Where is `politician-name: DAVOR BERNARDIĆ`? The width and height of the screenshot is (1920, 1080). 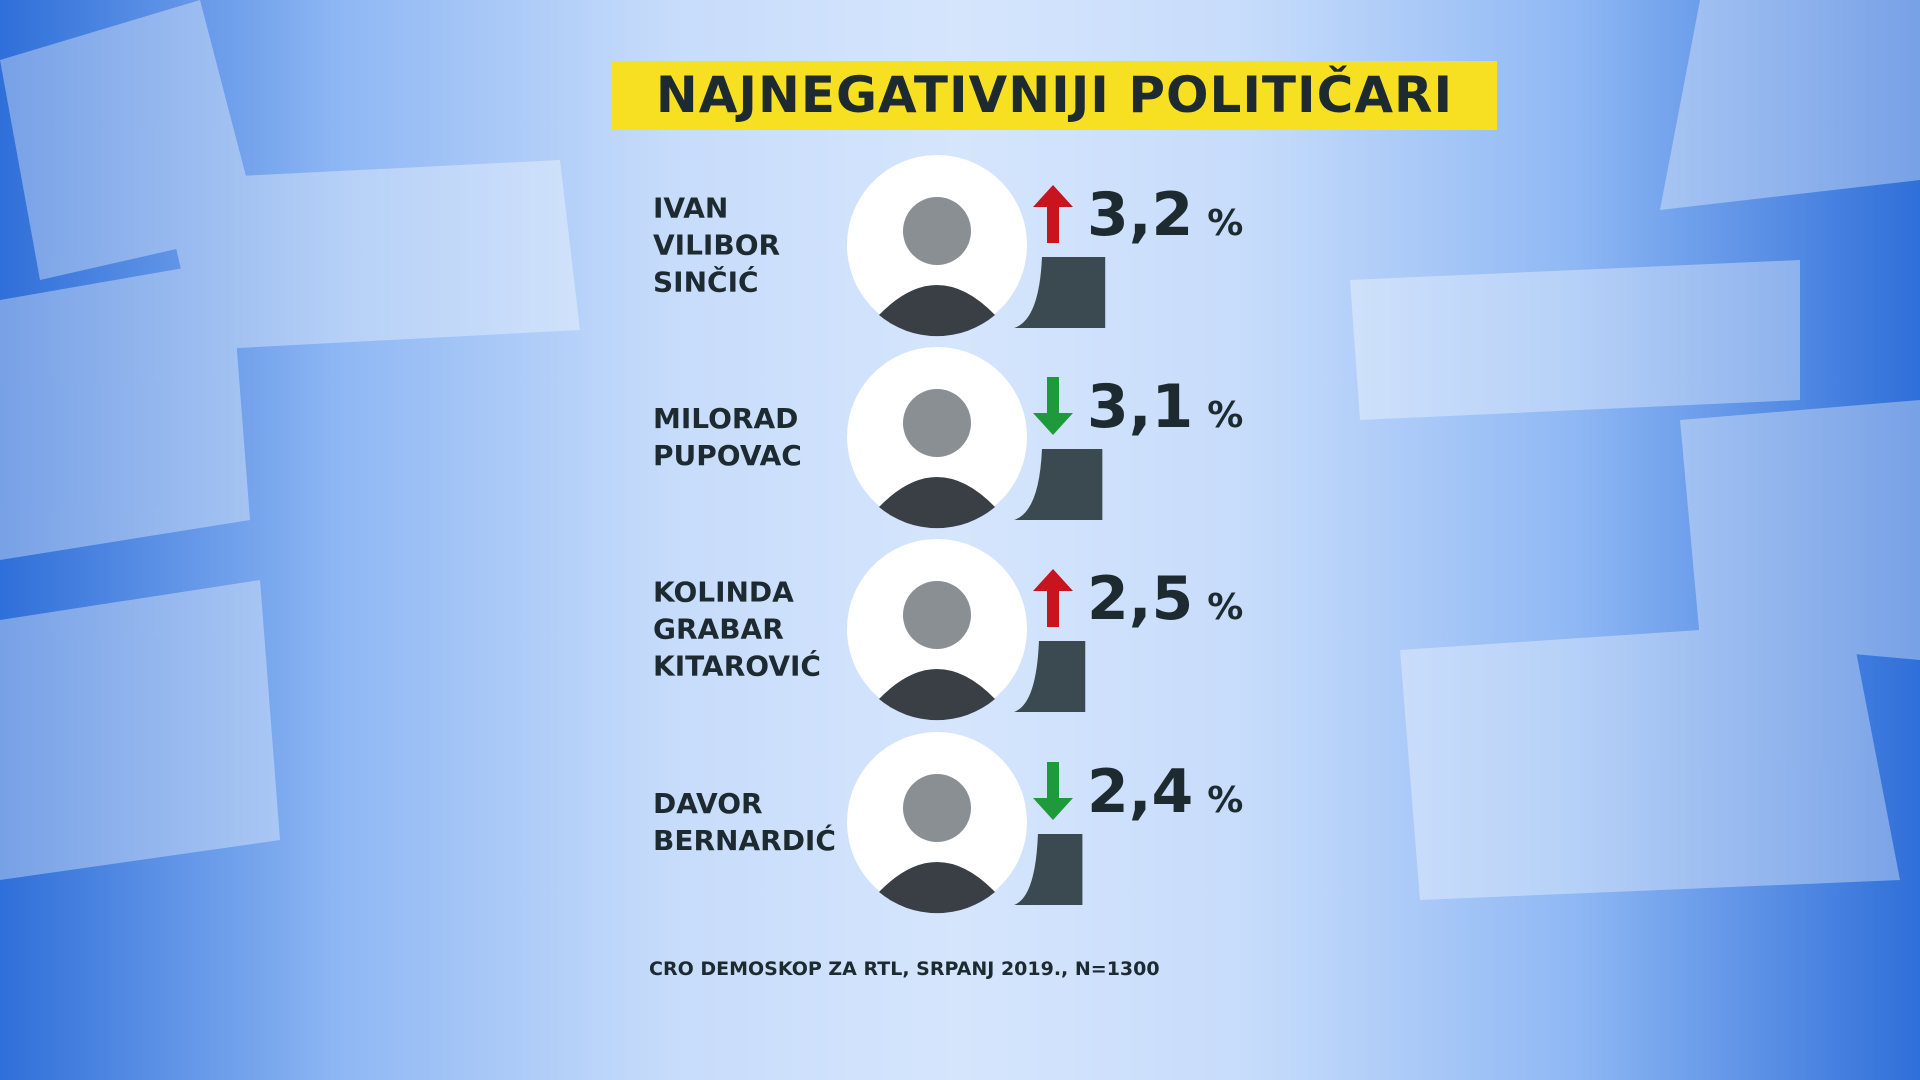 politician-name: DAVOR BERNARDIĆ is located at coordinates (744, 822).